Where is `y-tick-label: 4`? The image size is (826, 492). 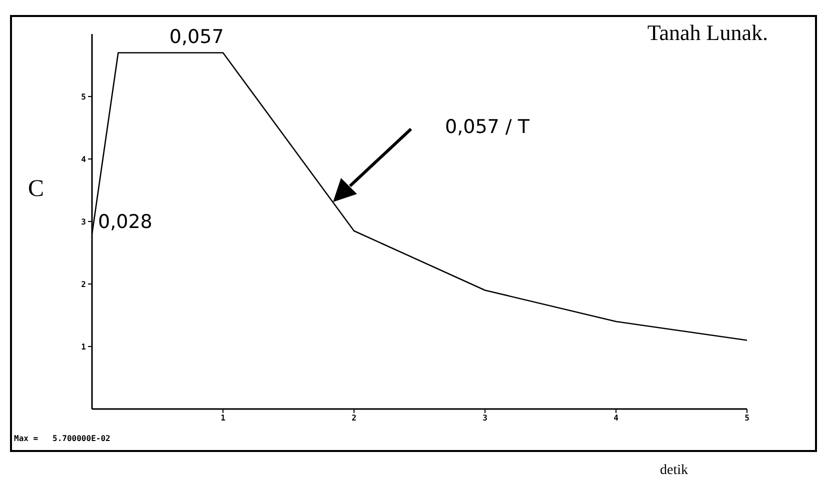 y-tick-label: 4 is located at coordinates (83, 159).